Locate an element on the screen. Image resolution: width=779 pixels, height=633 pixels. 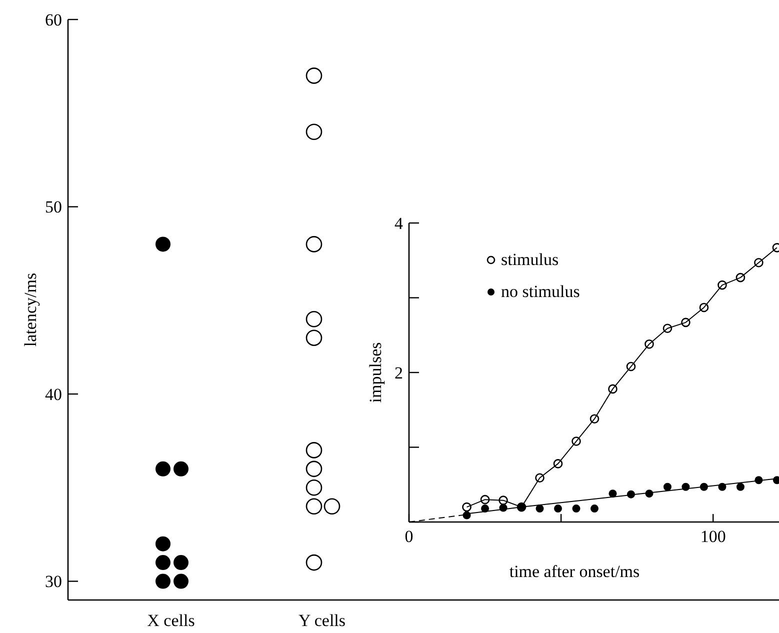
y-tick-label: 50 is located at coordinates (53, 207).